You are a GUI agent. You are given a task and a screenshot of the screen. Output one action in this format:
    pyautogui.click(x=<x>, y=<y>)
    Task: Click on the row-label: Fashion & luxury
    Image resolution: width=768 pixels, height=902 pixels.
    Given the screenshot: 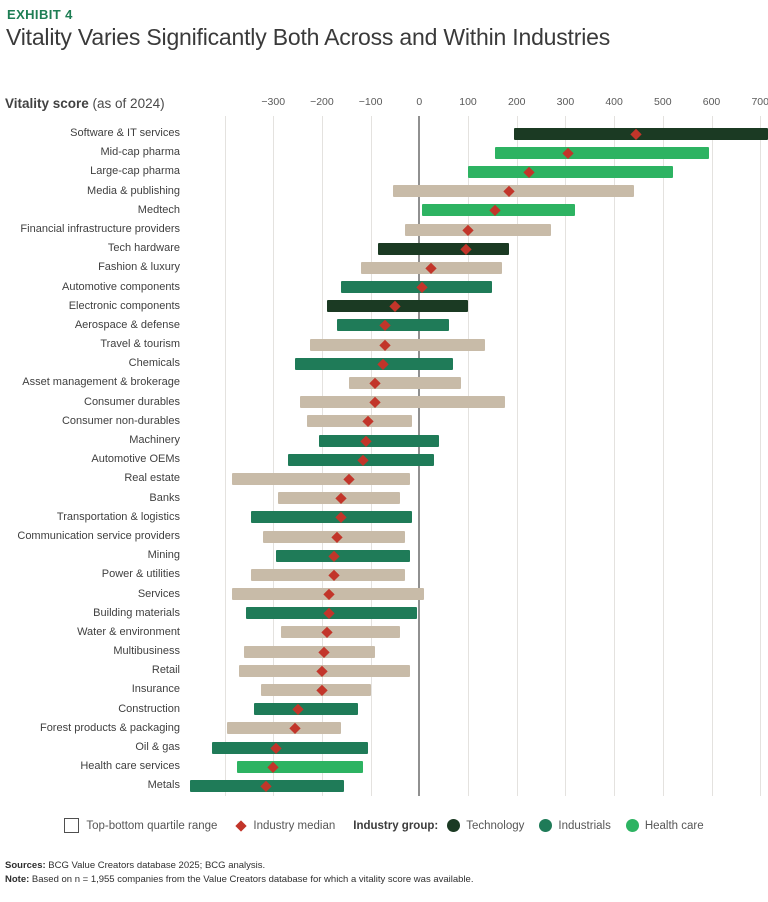 What is the action you would take?
    pyautogui.click(x=139, y=267)
    